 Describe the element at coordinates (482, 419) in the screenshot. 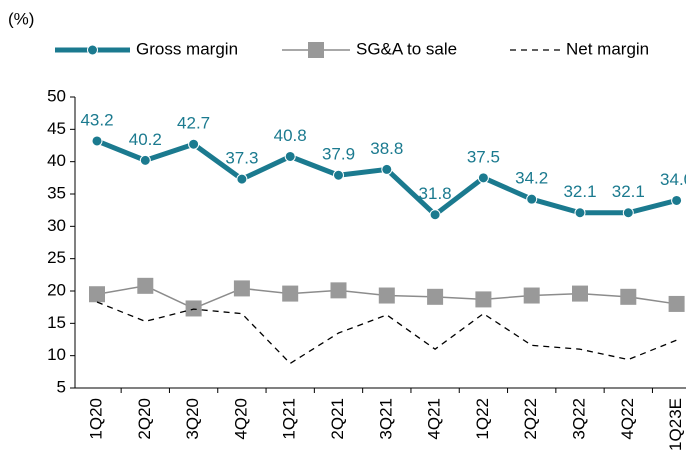

I see `x-tick-label: 1Q22` at that location.